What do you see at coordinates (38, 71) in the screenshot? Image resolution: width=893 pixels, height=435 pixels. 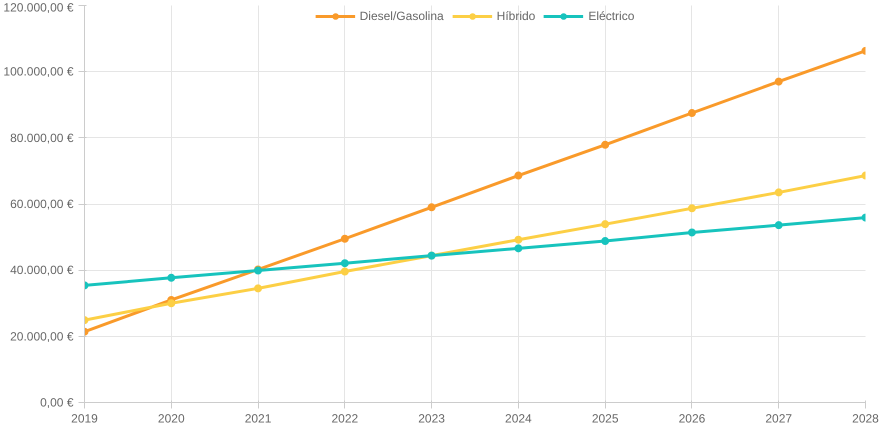 I see `y-tick-label: 100.000,00 €` at bounding box center [38, 71].